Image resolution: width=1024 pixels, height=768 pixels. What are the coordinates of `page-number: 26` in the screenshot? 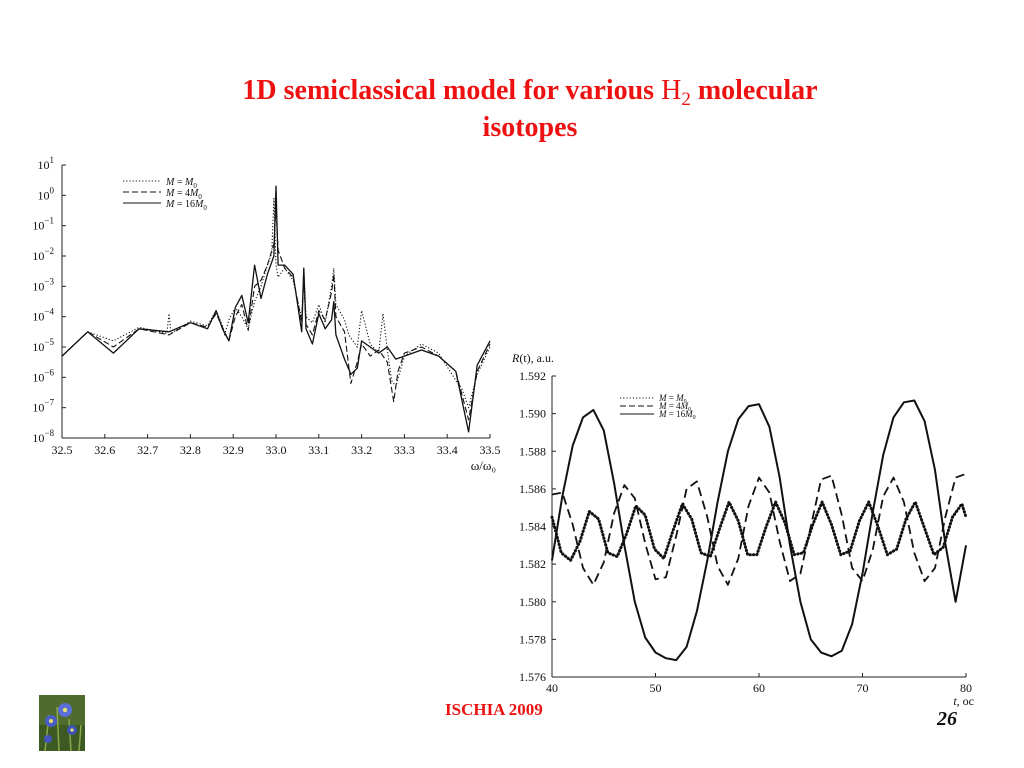 It's located at (947, 719).